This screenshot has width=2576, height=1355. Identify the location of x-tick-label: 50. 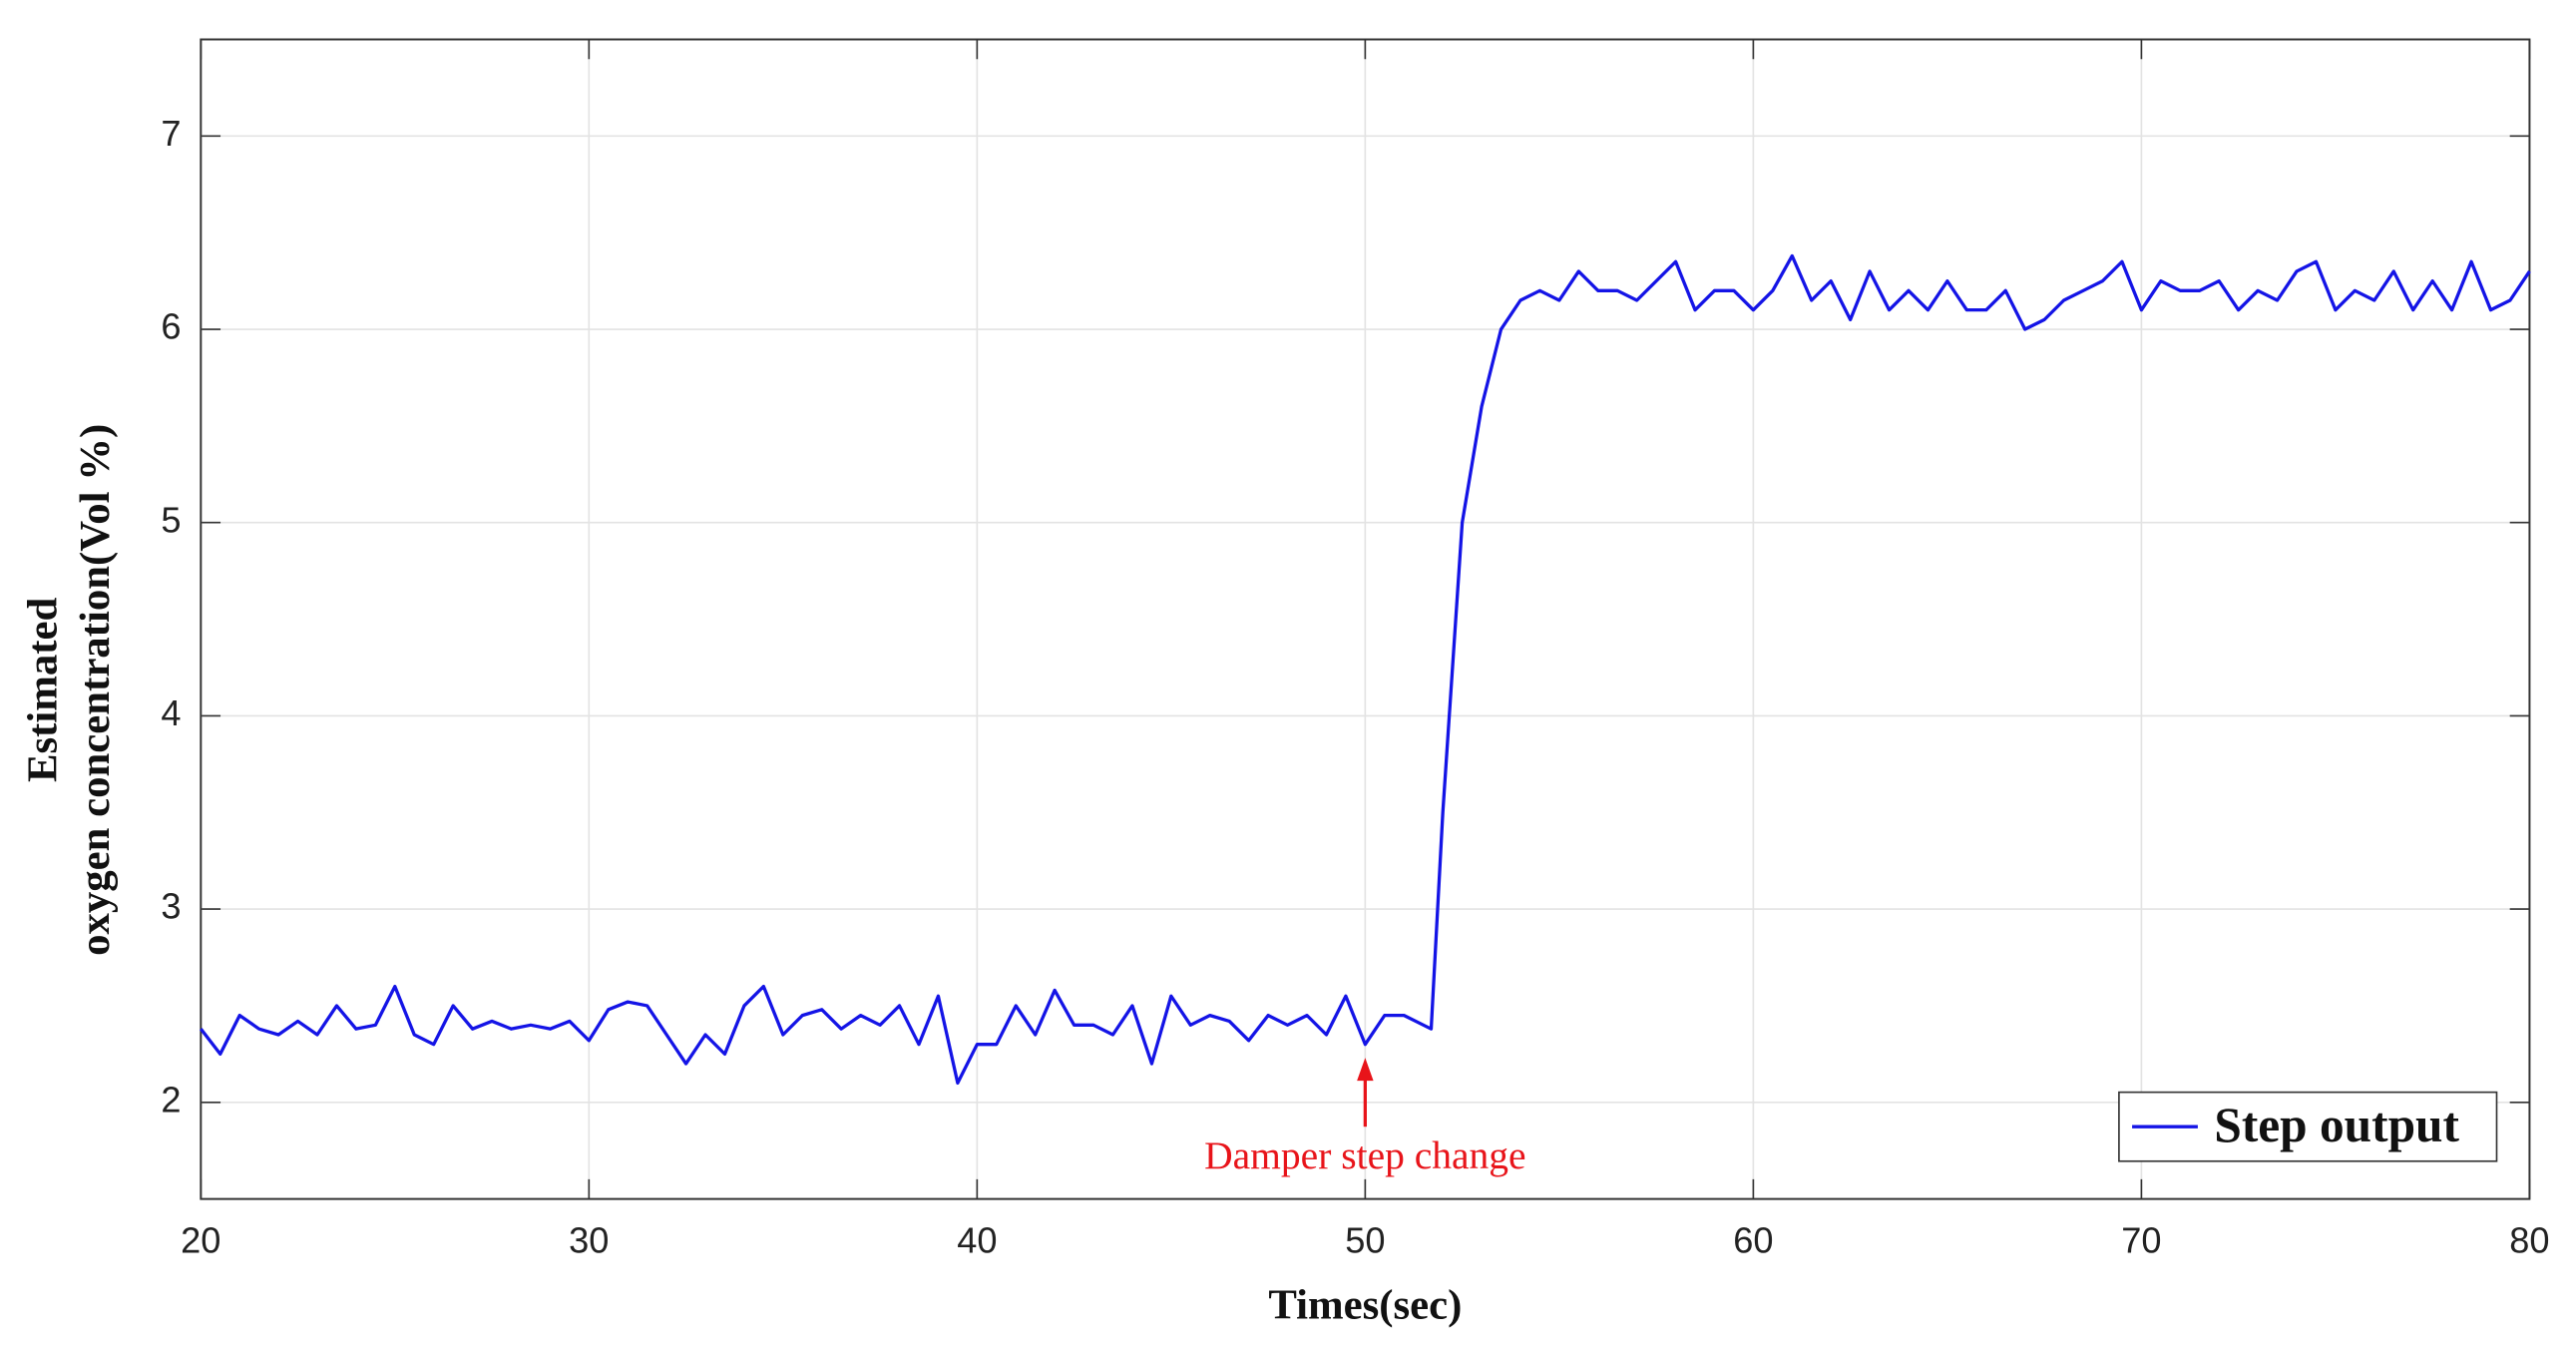
(1365, 1240).